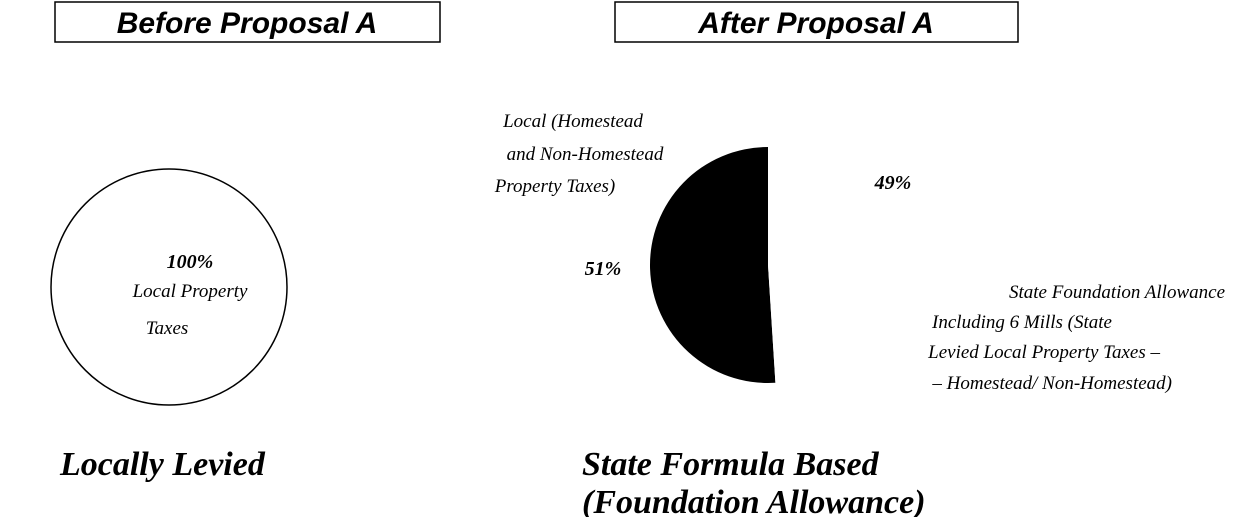 The width and height of the screenshot is (1243, 517). I want to click on slice-label: and Non-Homestead, so click(585, 154).